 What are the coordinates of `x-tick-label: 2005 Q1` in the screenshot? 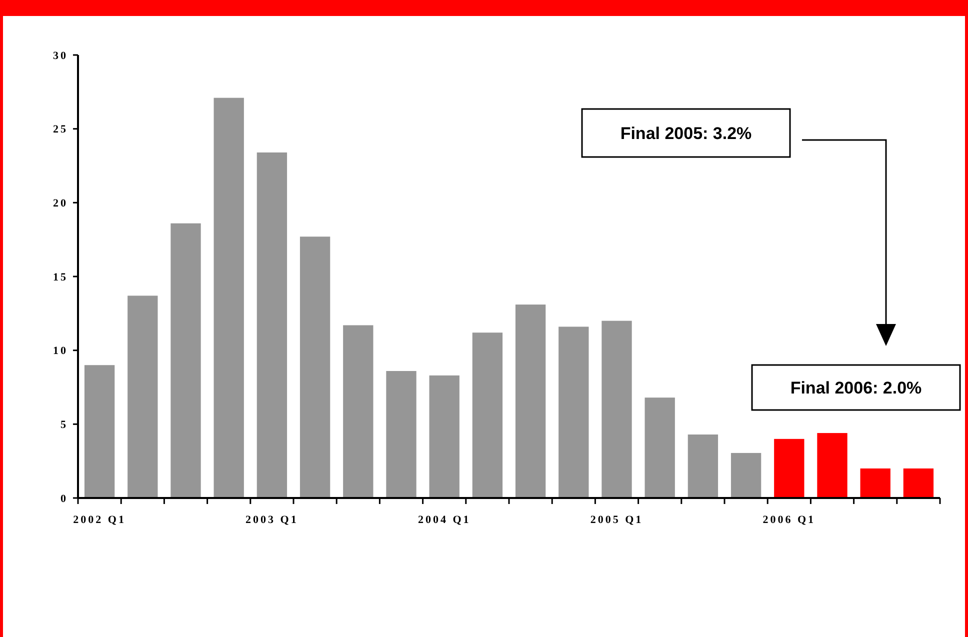 It's located at (617, 520).